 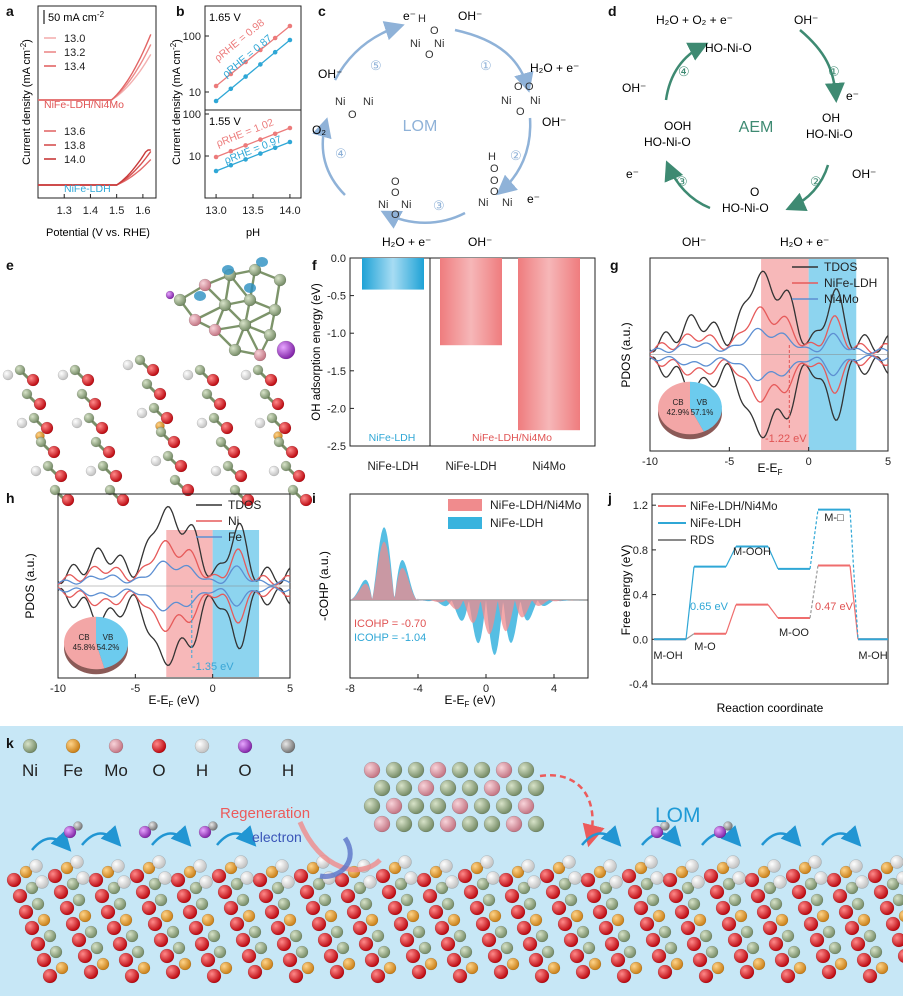 I want to click on tick-label: -0.5, so click(x=336, y=297).